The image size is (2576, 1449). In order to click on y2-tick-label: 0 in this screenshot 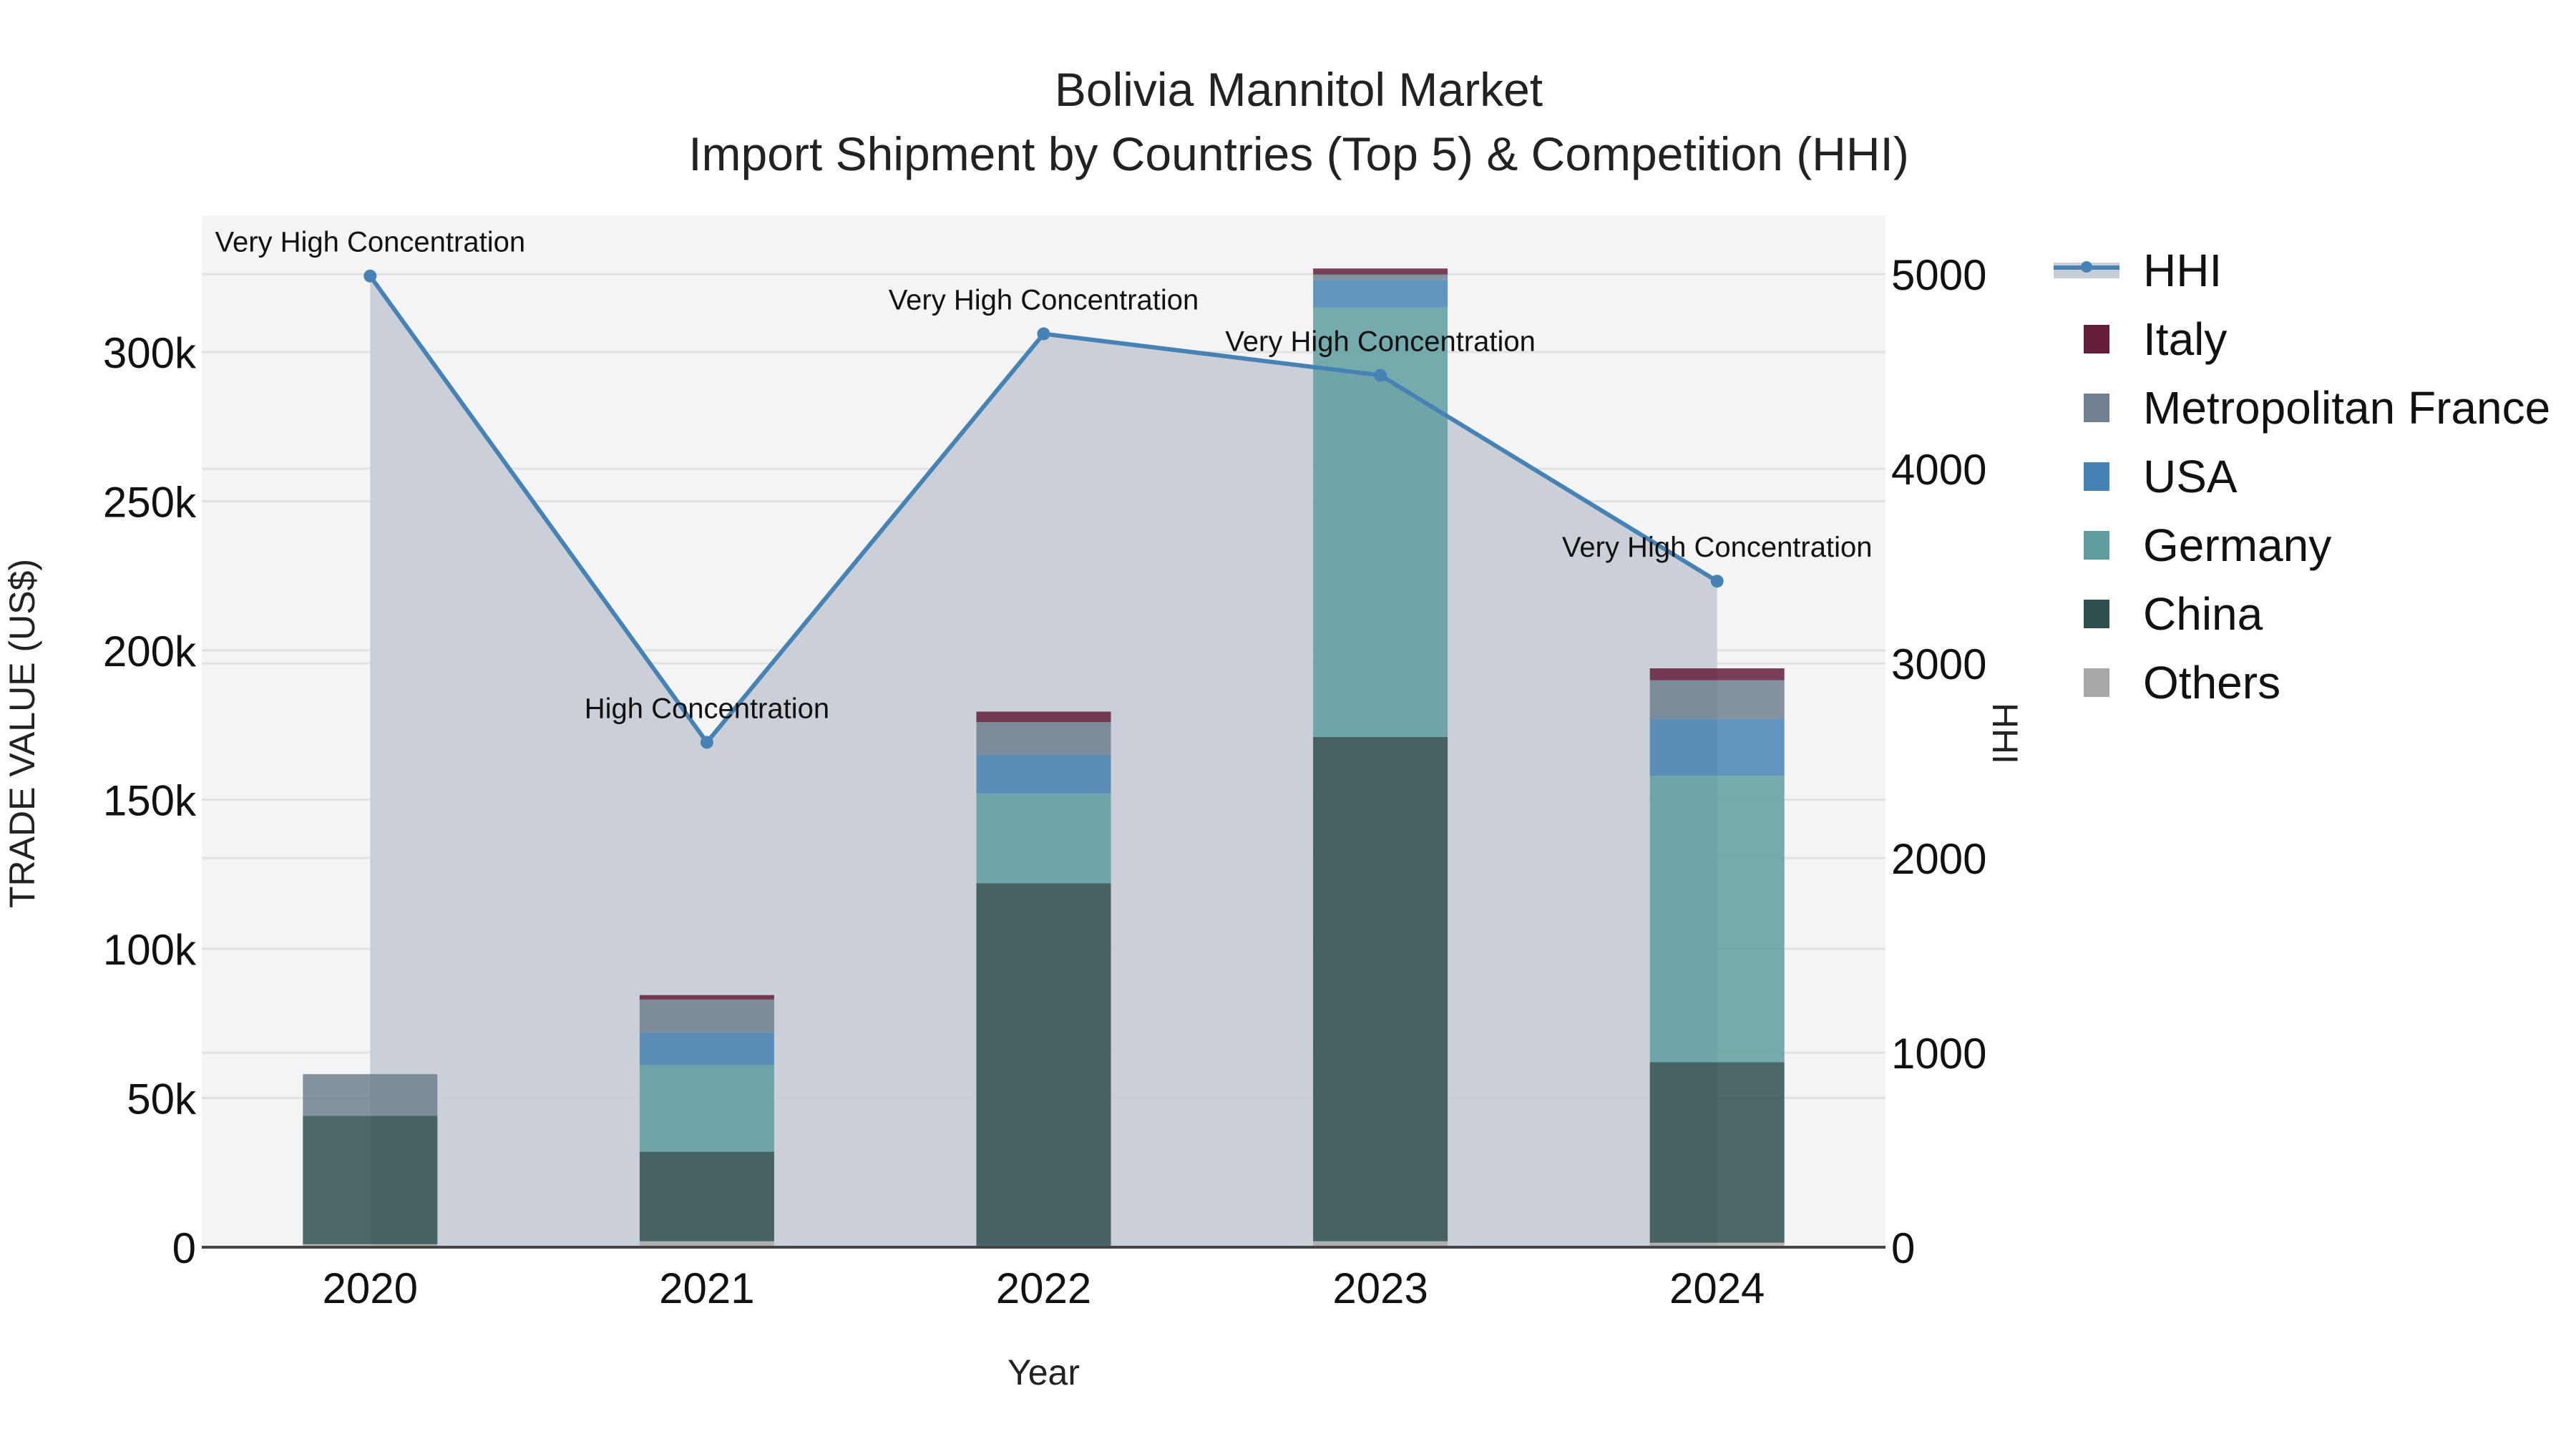, I will do `click(1903, 1248)`.